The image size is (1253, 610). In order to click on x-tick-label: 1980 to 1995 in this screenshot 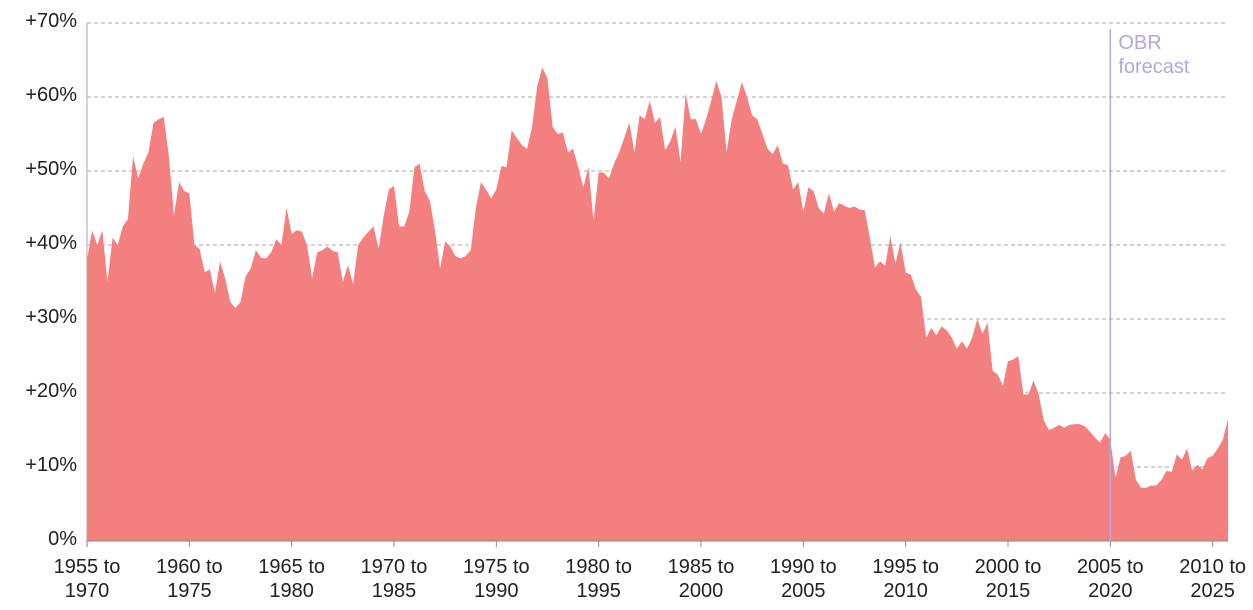, I will do `click(599, 579)`.